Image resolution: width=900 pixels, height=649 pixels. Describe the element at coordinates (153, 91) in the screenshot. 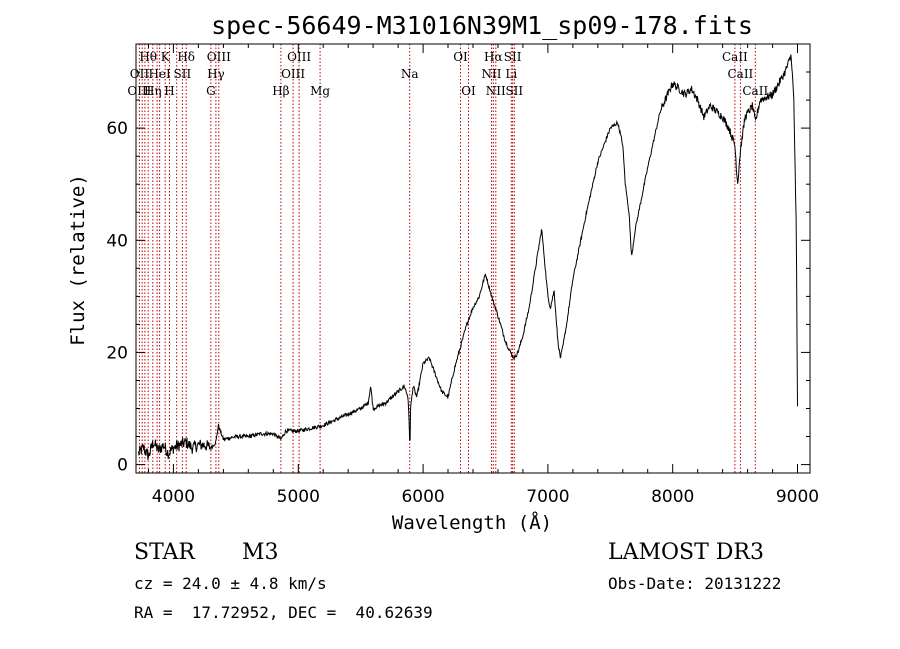

I see `emission-line-label: Hη` at that location.